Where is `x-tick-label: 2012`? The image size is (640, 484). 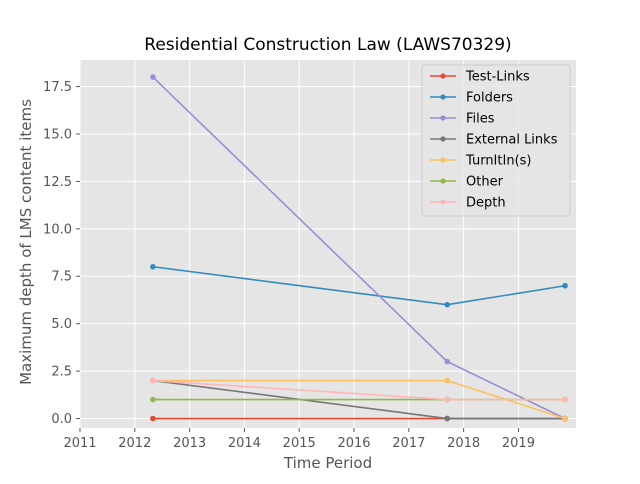
x-tick-label: 2012 is located at coordinates (134, 443).